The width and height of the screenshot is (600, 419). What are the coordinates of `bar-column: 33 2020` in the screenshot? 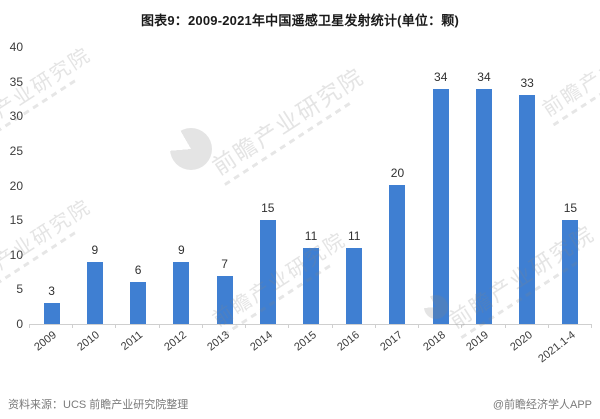 It's located at (528, 200).